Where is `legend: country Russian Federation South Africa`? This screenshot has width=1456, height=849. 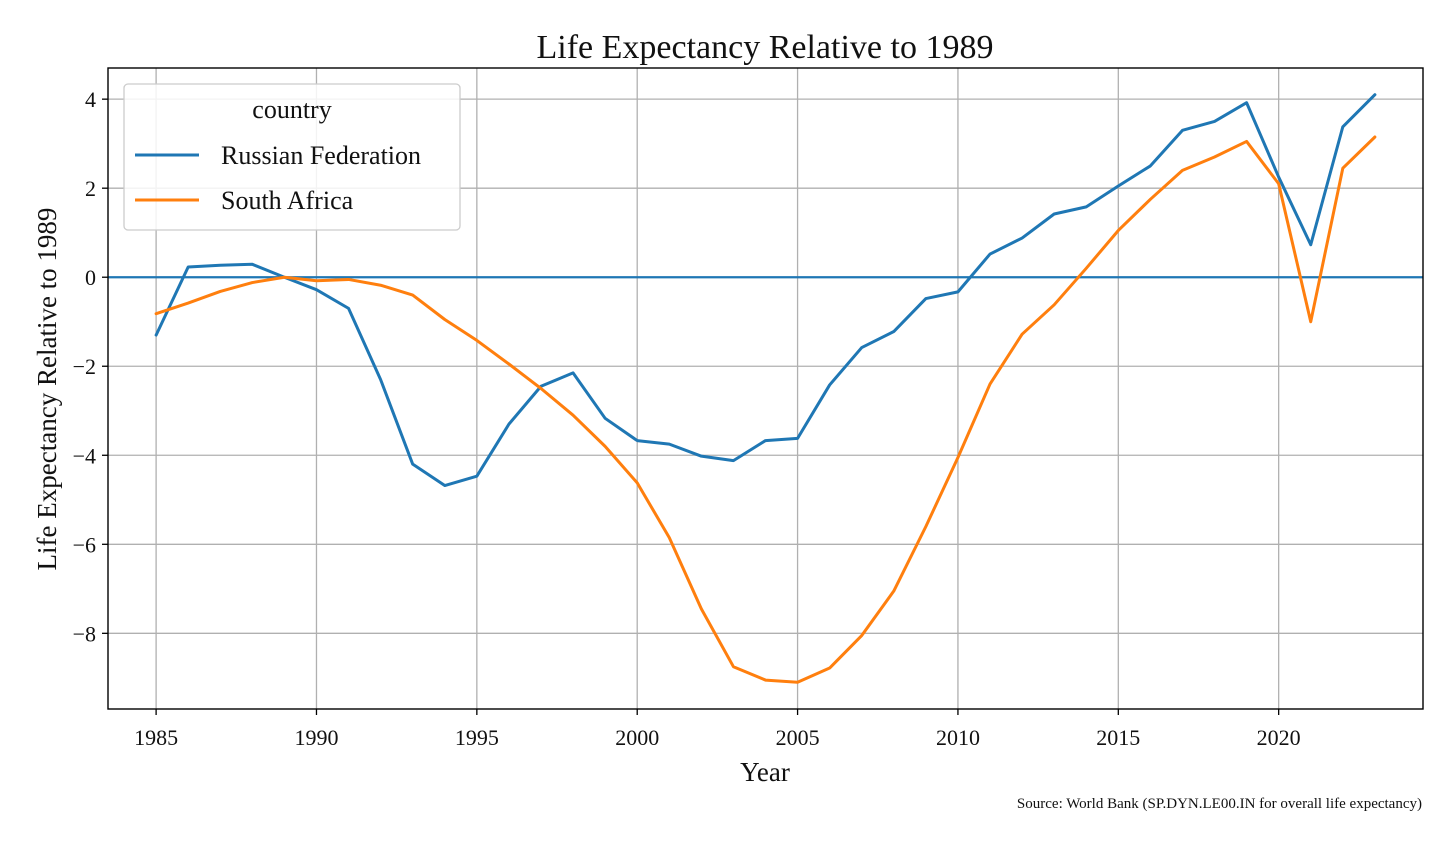
legend: country Russian Federation South Africa is located at coordinates (292, 157).